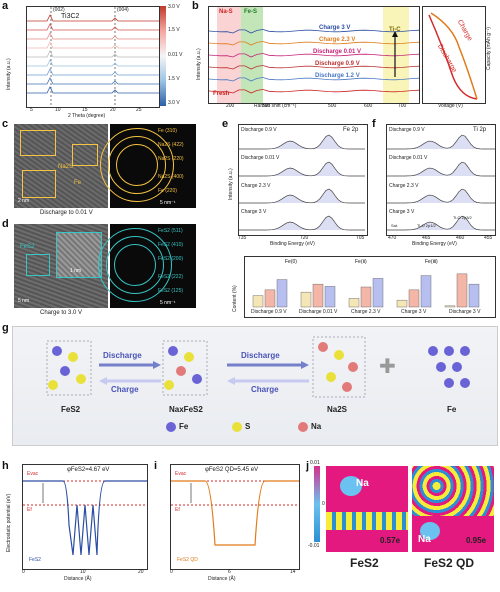 This screenshot has height=592, width=500. What do you see at coordinates (174, 103) in the screenshot?
I see `colorbar-label-4: 3.0 V` at bounding box center [174, 103].